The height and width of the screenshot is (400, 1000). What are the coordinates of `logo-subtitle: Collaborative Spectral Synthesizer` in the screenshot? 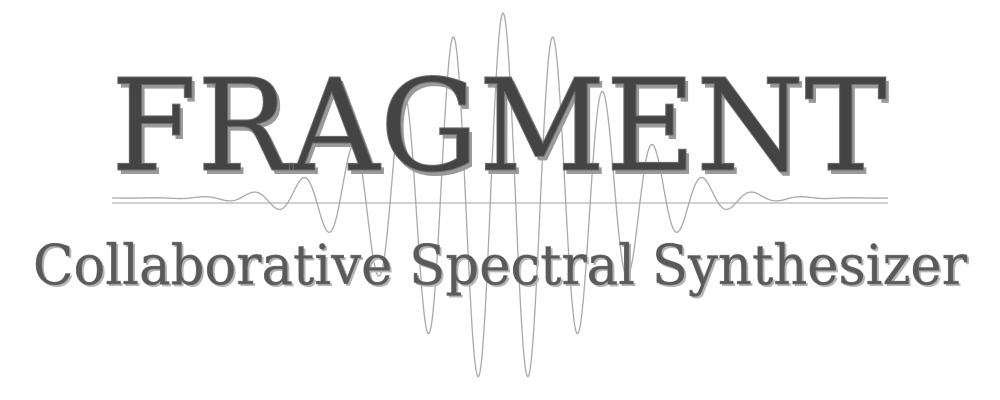 It's located at (500, 265).